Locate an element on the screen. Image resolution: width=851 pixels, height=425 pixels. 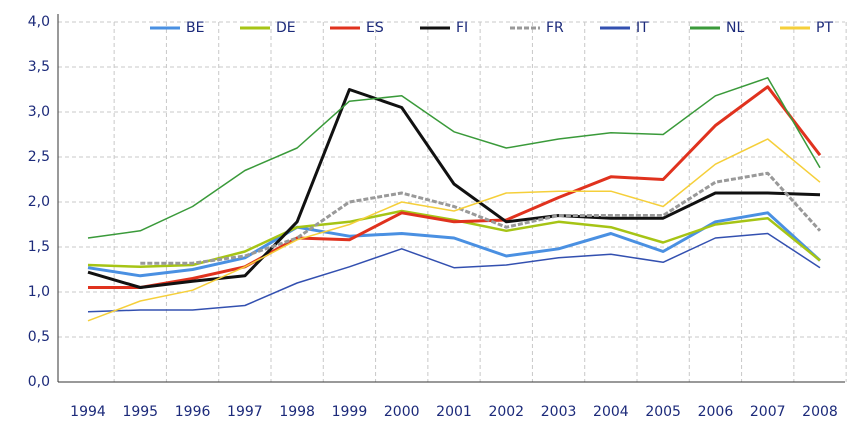
x-tick-label: 1999 is located at coordinates (350, 412).